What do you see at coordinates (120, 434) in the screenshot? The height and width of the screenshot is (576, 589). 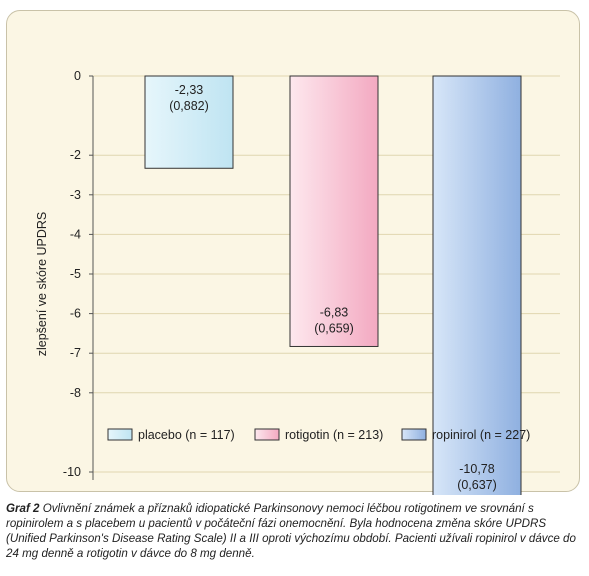 I see `legend-swatch-placebo` at bounding box center [120, 434].